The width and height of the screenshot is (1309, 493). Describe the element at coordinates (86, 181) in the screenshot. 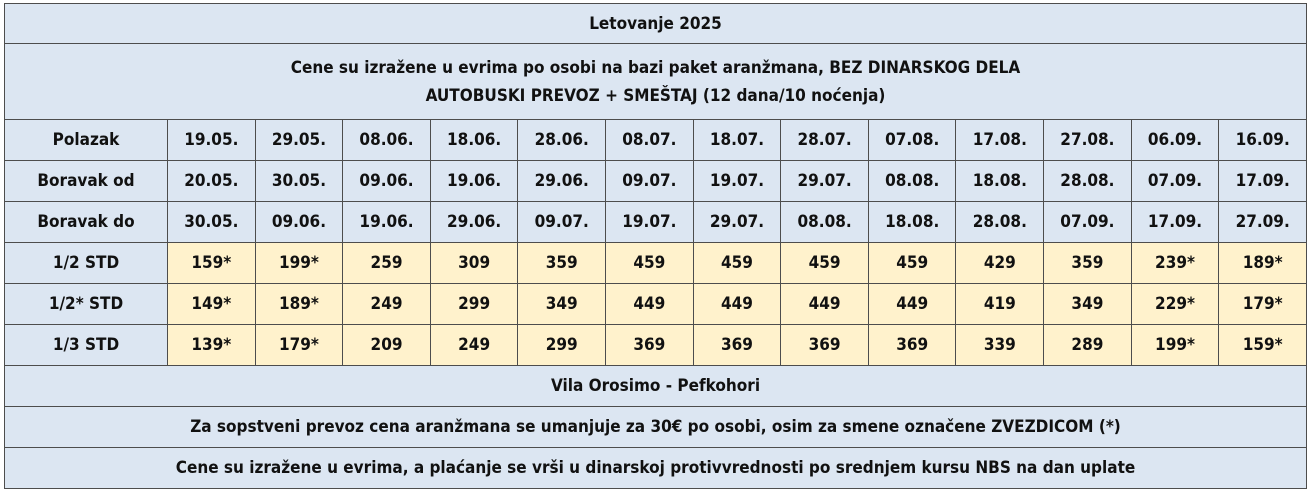

I see `row-label: Boravak od` at that location.